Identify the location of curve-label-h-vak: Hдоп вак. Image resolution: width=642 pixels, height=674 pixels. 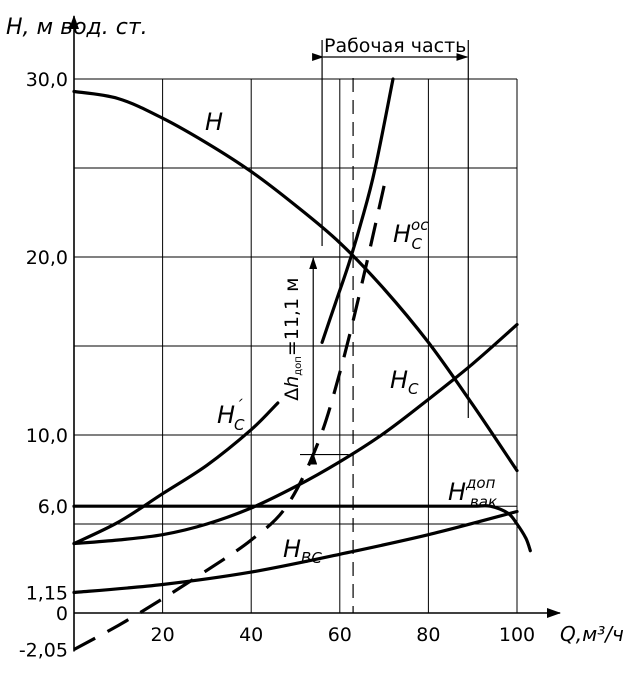
(472, 492).